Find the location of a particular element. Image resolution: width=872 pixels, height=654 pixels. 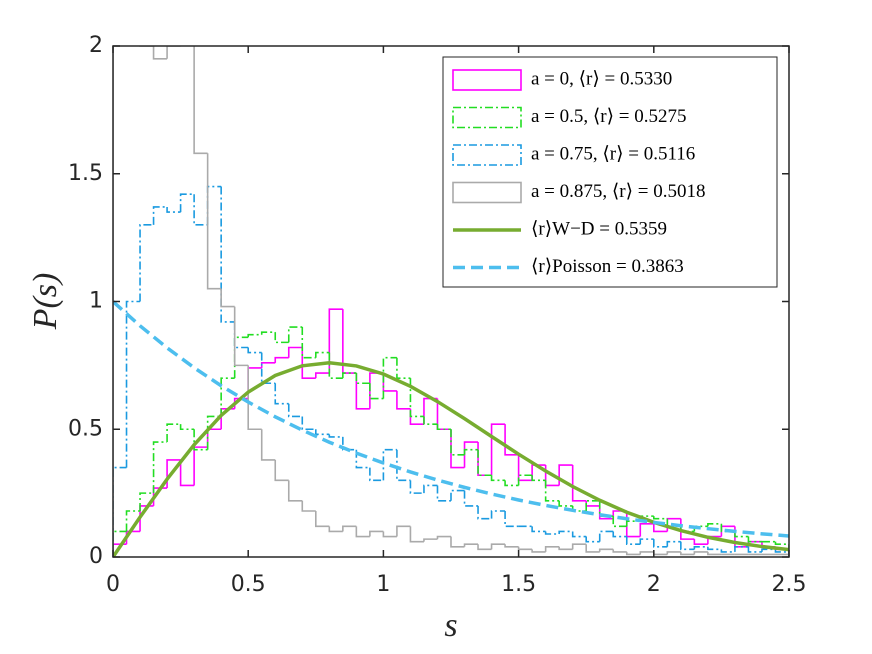

x-tick-label: 2.5 is located at coordinates (789, 584).